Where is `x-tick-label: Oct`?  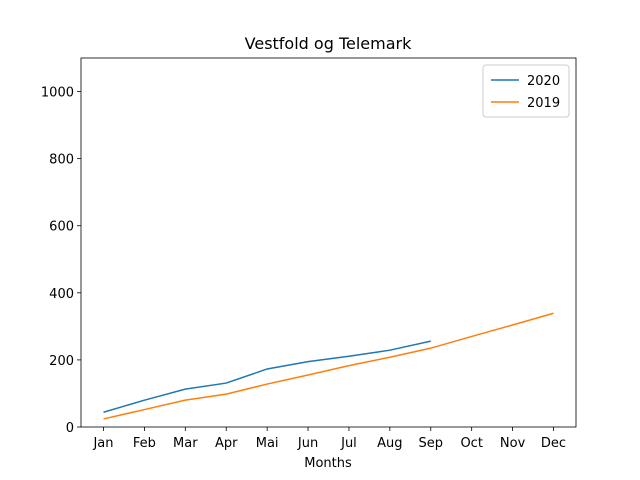 x-tick-label: Oct is located at coordinates (471, 443).